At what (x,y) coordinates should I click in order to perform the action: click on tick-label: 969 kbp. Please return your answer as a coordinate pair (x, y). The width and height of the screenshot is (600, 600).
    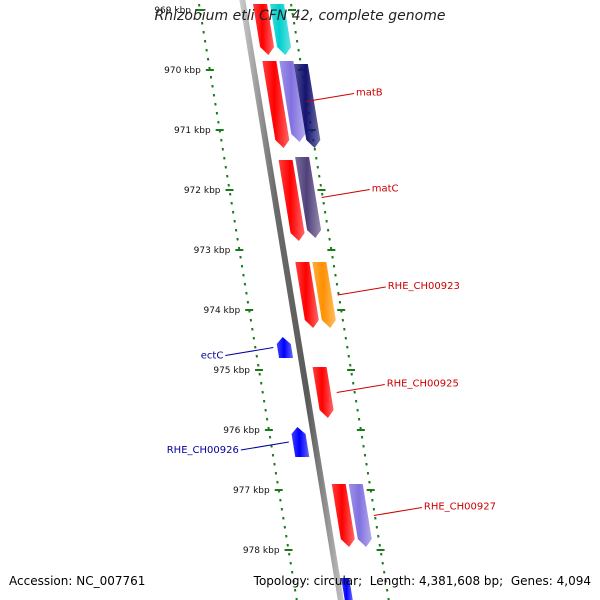
    Looking at the image, I should click on (172, 11).